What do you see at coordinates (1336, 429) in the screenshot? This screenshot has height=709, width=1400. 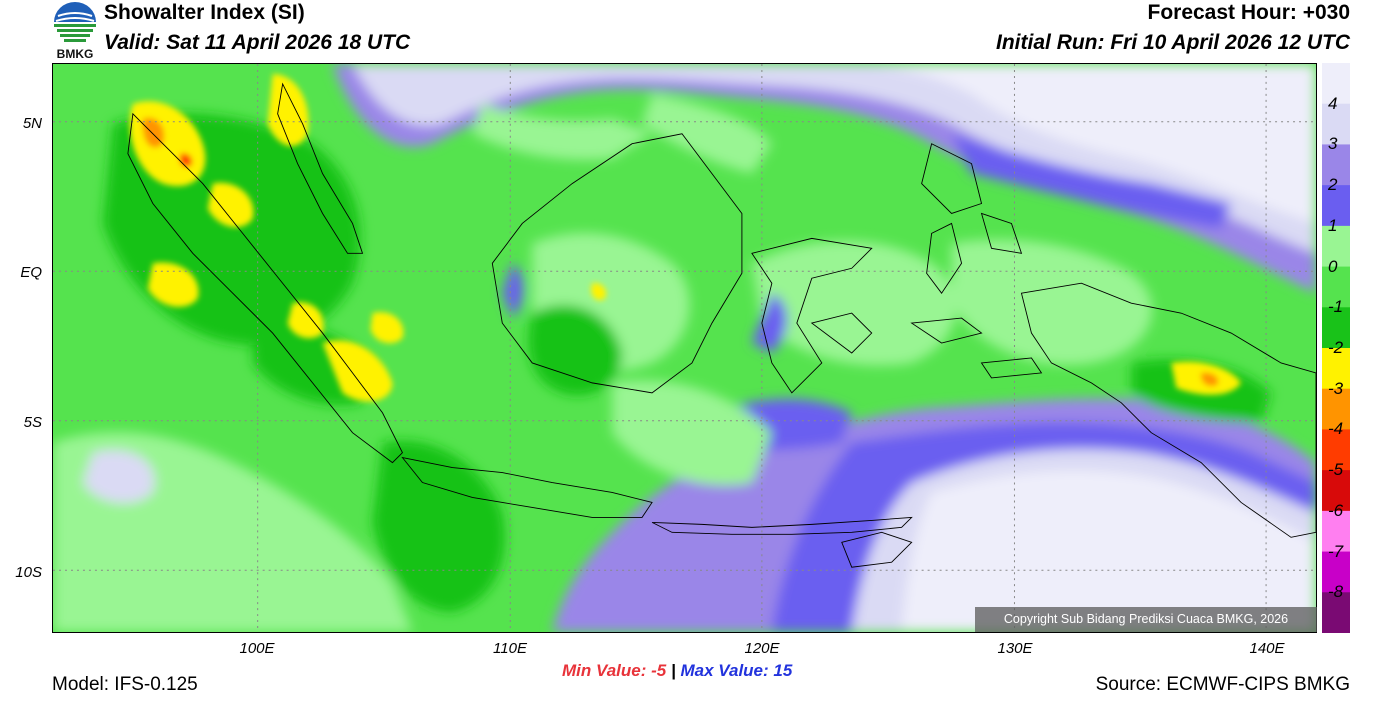 I see `colorbar-label: -4` at bounding box center [1336, 429].